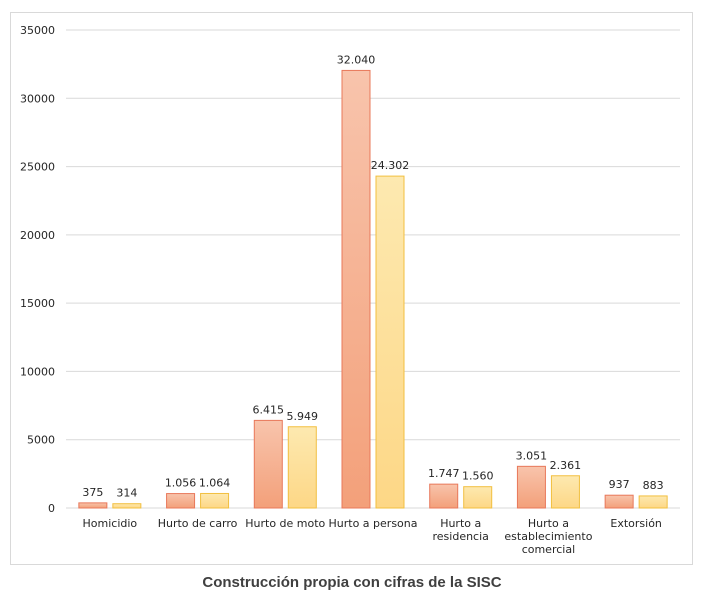  What do you see at coordinates (198, 523) in the screenshot?
I see `category-label: Hurto de carro` at bounding box center [198, 523].